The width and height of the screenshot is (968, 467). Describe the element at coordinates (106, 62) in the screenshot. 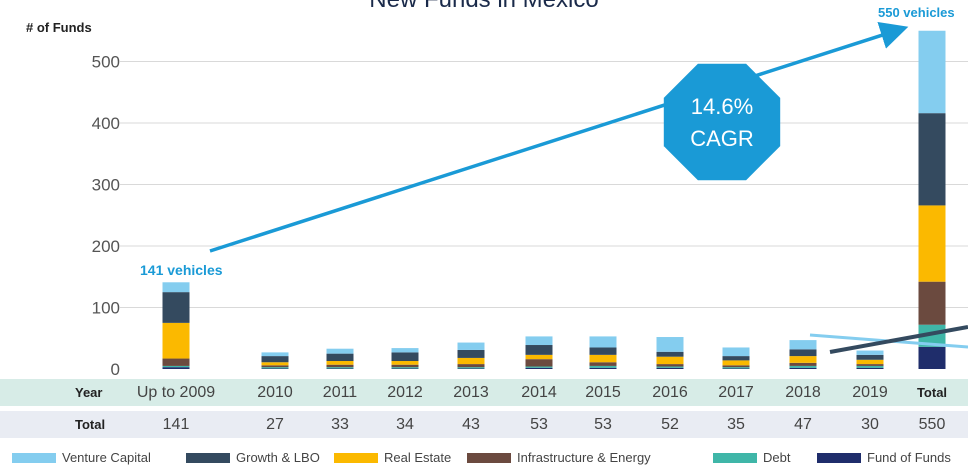

I see `y-tick-label: 500` at that location.